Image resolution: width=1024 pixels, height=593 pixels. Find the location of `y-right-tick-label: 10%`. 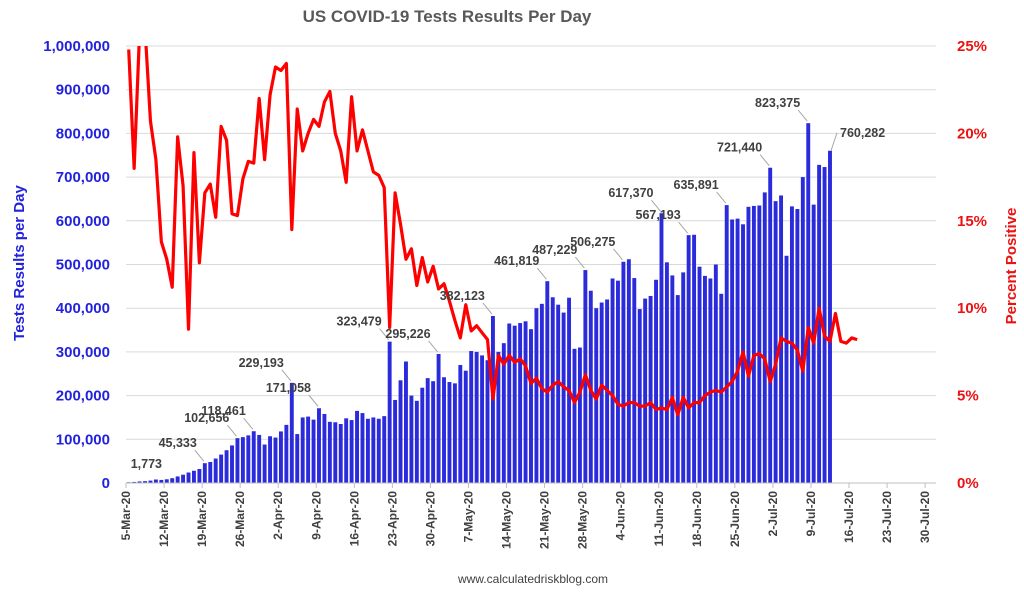

y-right-tick-label: 10% is located at coordinates (972, 308).